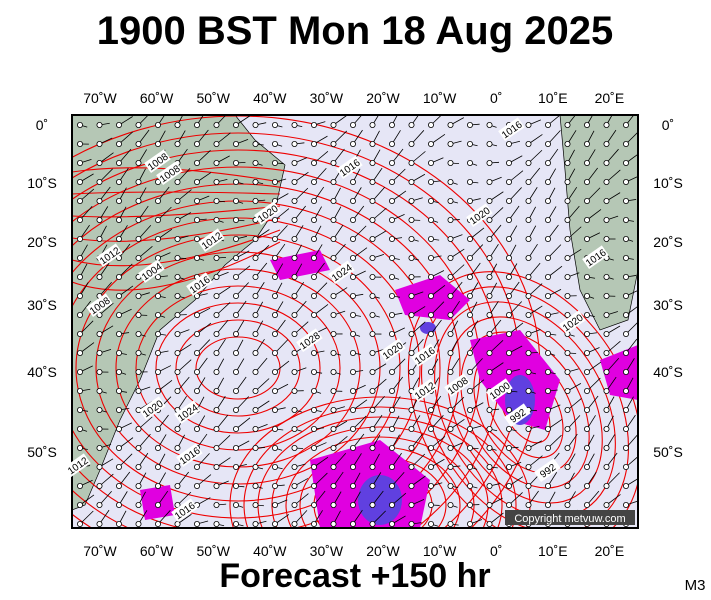  Describe the element at coordinates (496, 551) in the screenshot. I see `lon-label: 0˚` at that location.